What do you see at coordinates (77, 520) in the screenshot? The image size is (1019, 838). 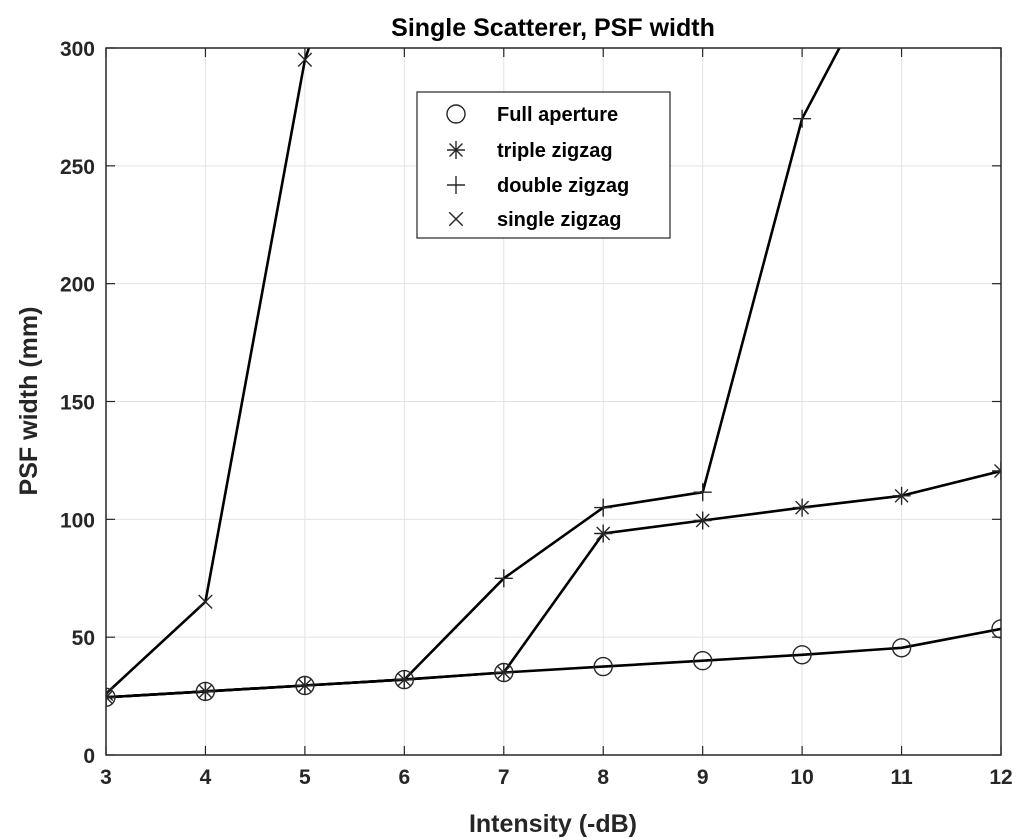 I see `y-tick-label: 100` at bounding box center [77, 520].